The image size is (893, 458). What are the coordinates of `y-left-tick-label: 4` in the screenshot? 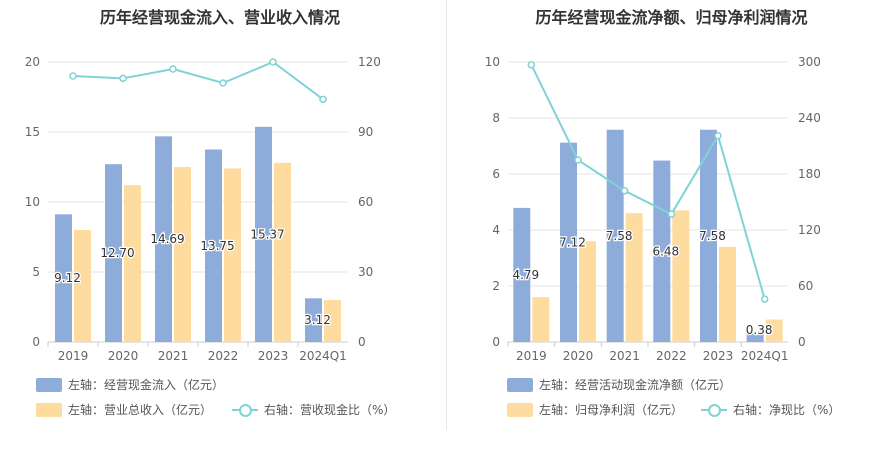 It's located at (496, 230).